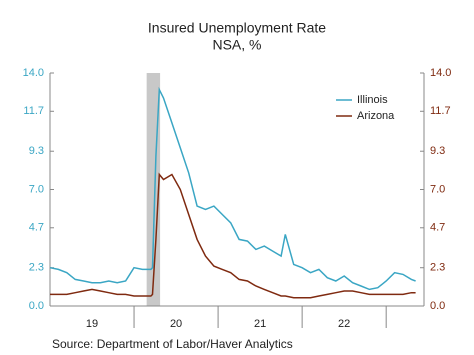 The height and width of the screenshot is (355, 474). I want to click on y-tick-label: 11.7, so click(33, 111).